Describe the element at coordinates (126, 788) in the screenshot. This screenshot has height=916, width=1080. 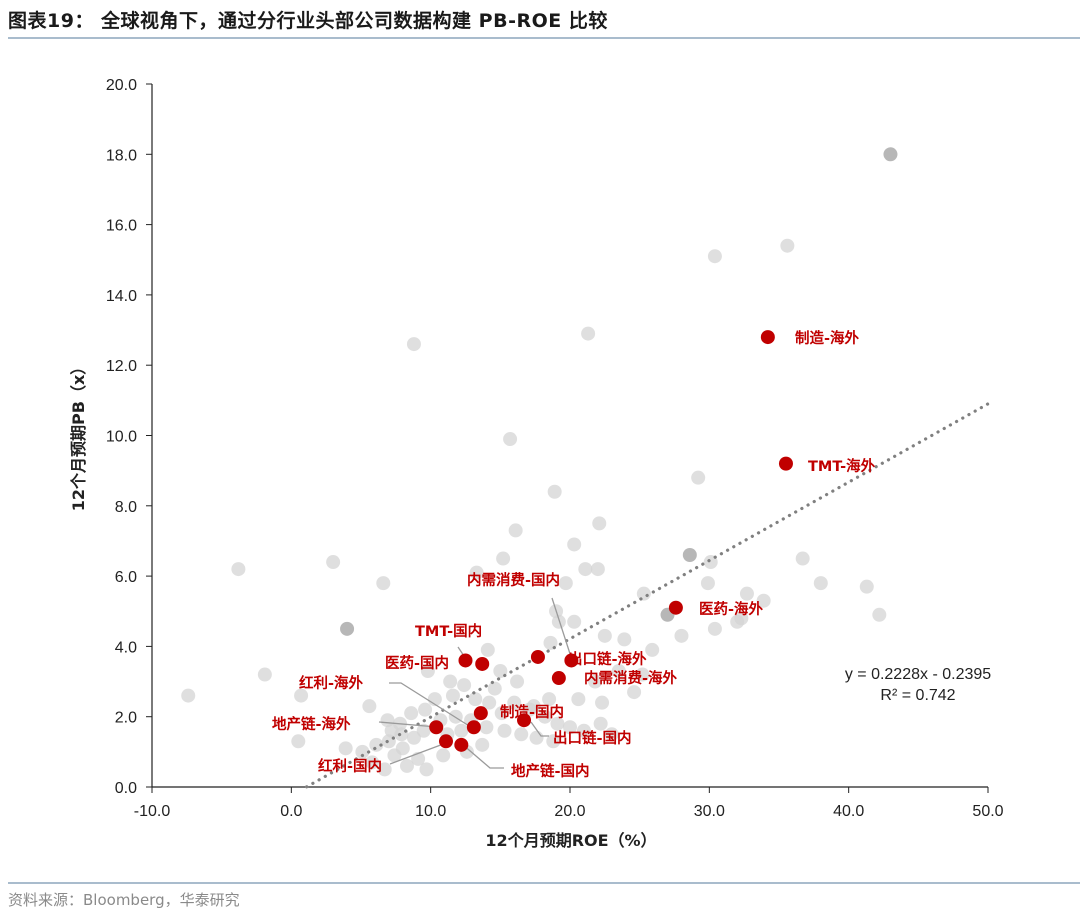
I see `y-tick-label: 0.0` at that location.